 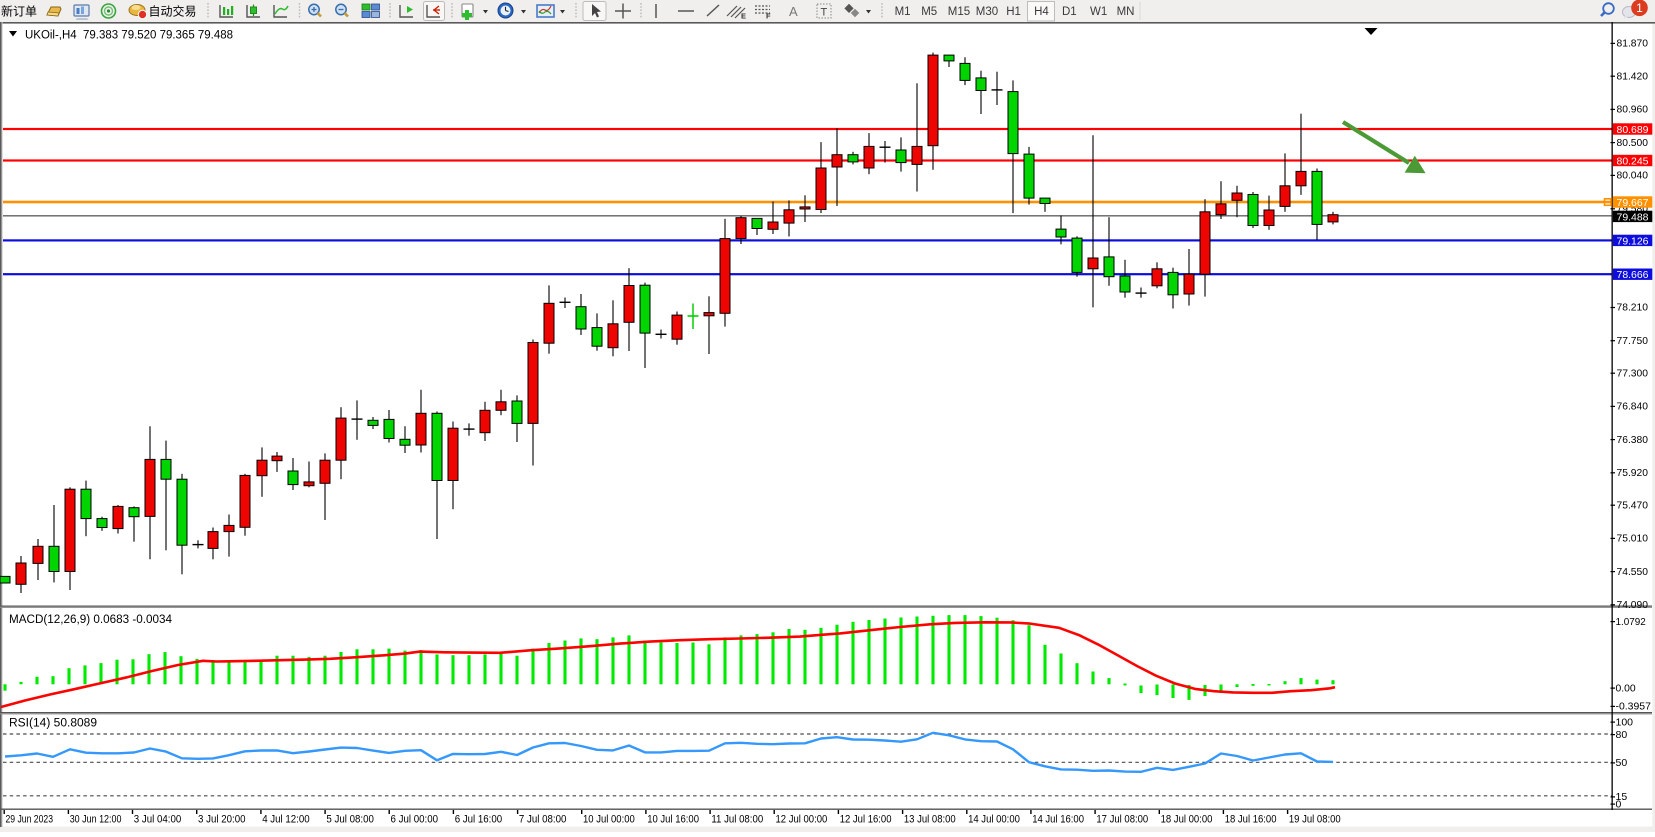 I want to click on svg-text: 15, so click(x=1622, y=797).